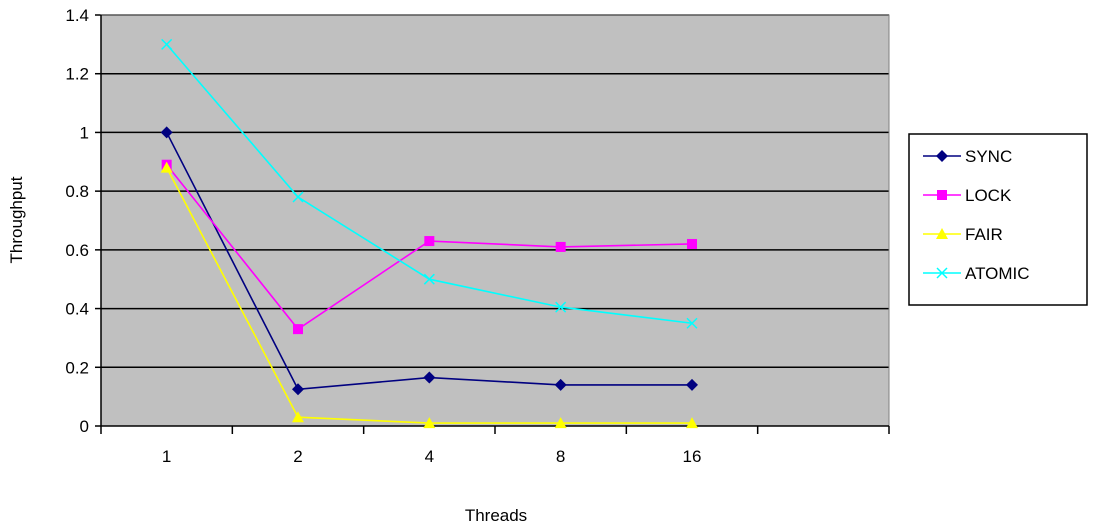  I want to click on y-tick-label: 0, so click(84, 426).